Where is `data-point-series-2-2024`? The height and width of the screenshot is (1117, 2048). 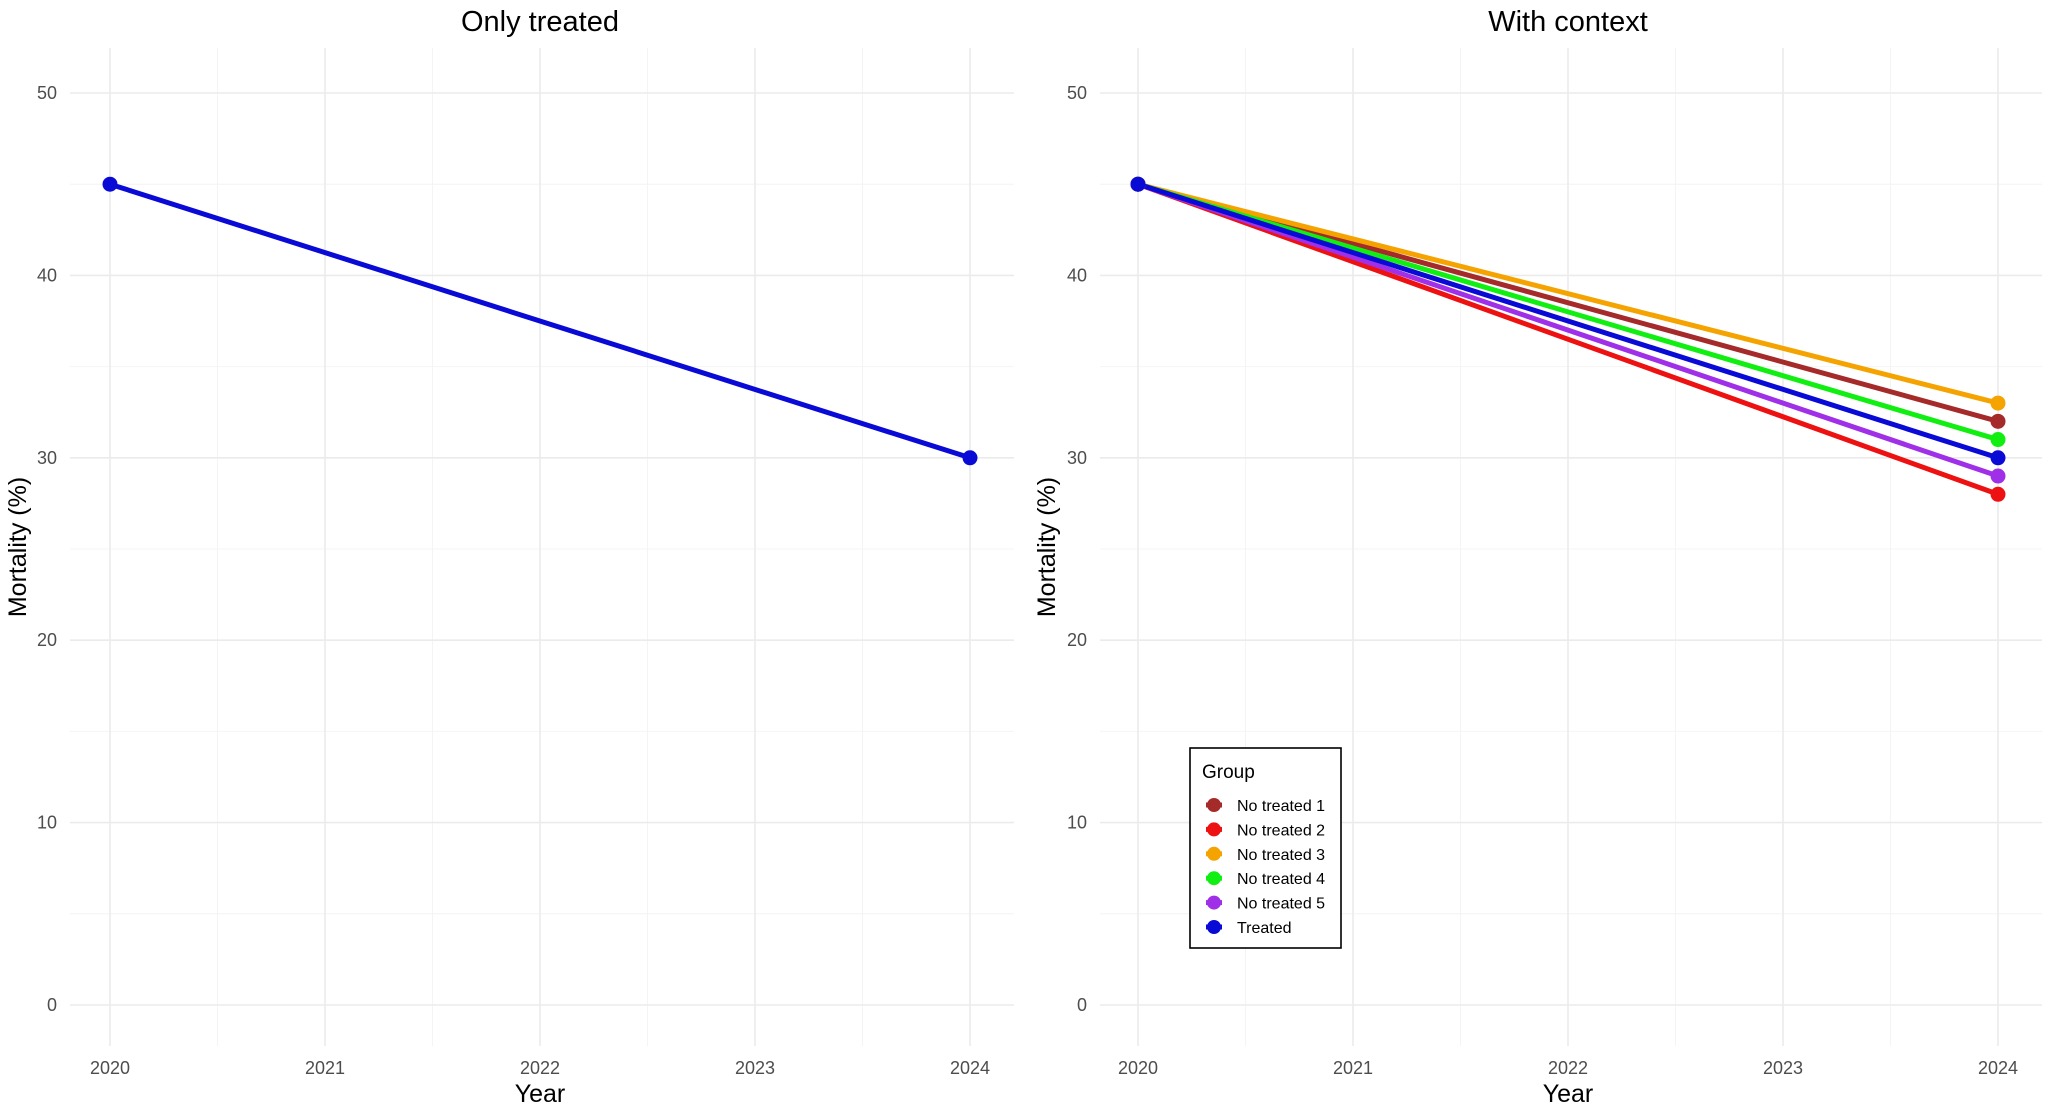 data-point-series-2-2024 is located at coordinates (1998, 494).